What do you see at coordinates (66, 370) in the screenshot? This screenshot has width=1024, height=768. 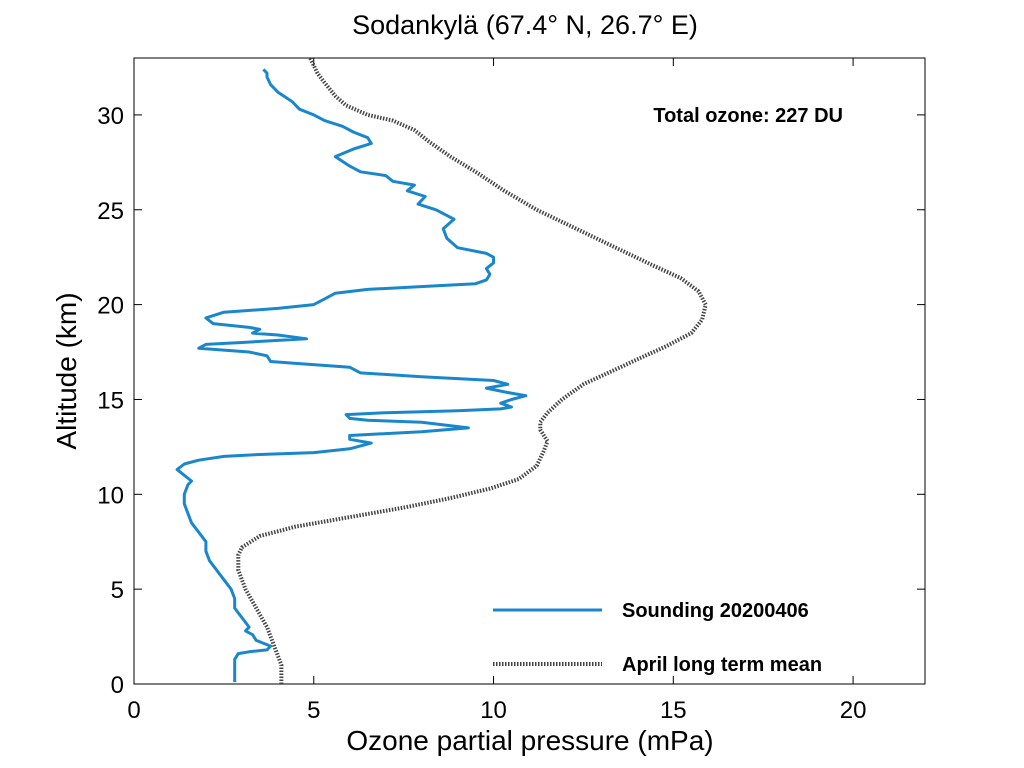 I see `y-axis-label: Altitude (km)` at bounding box center [66, 370].